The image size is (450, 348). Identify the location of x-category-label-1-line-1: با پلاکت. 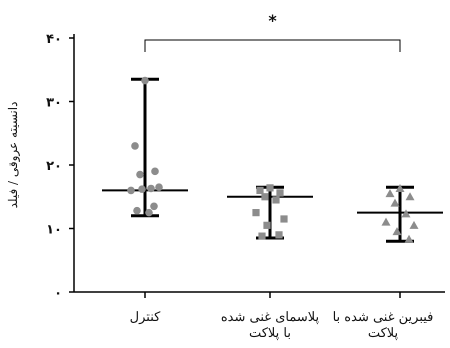
(270, 333).